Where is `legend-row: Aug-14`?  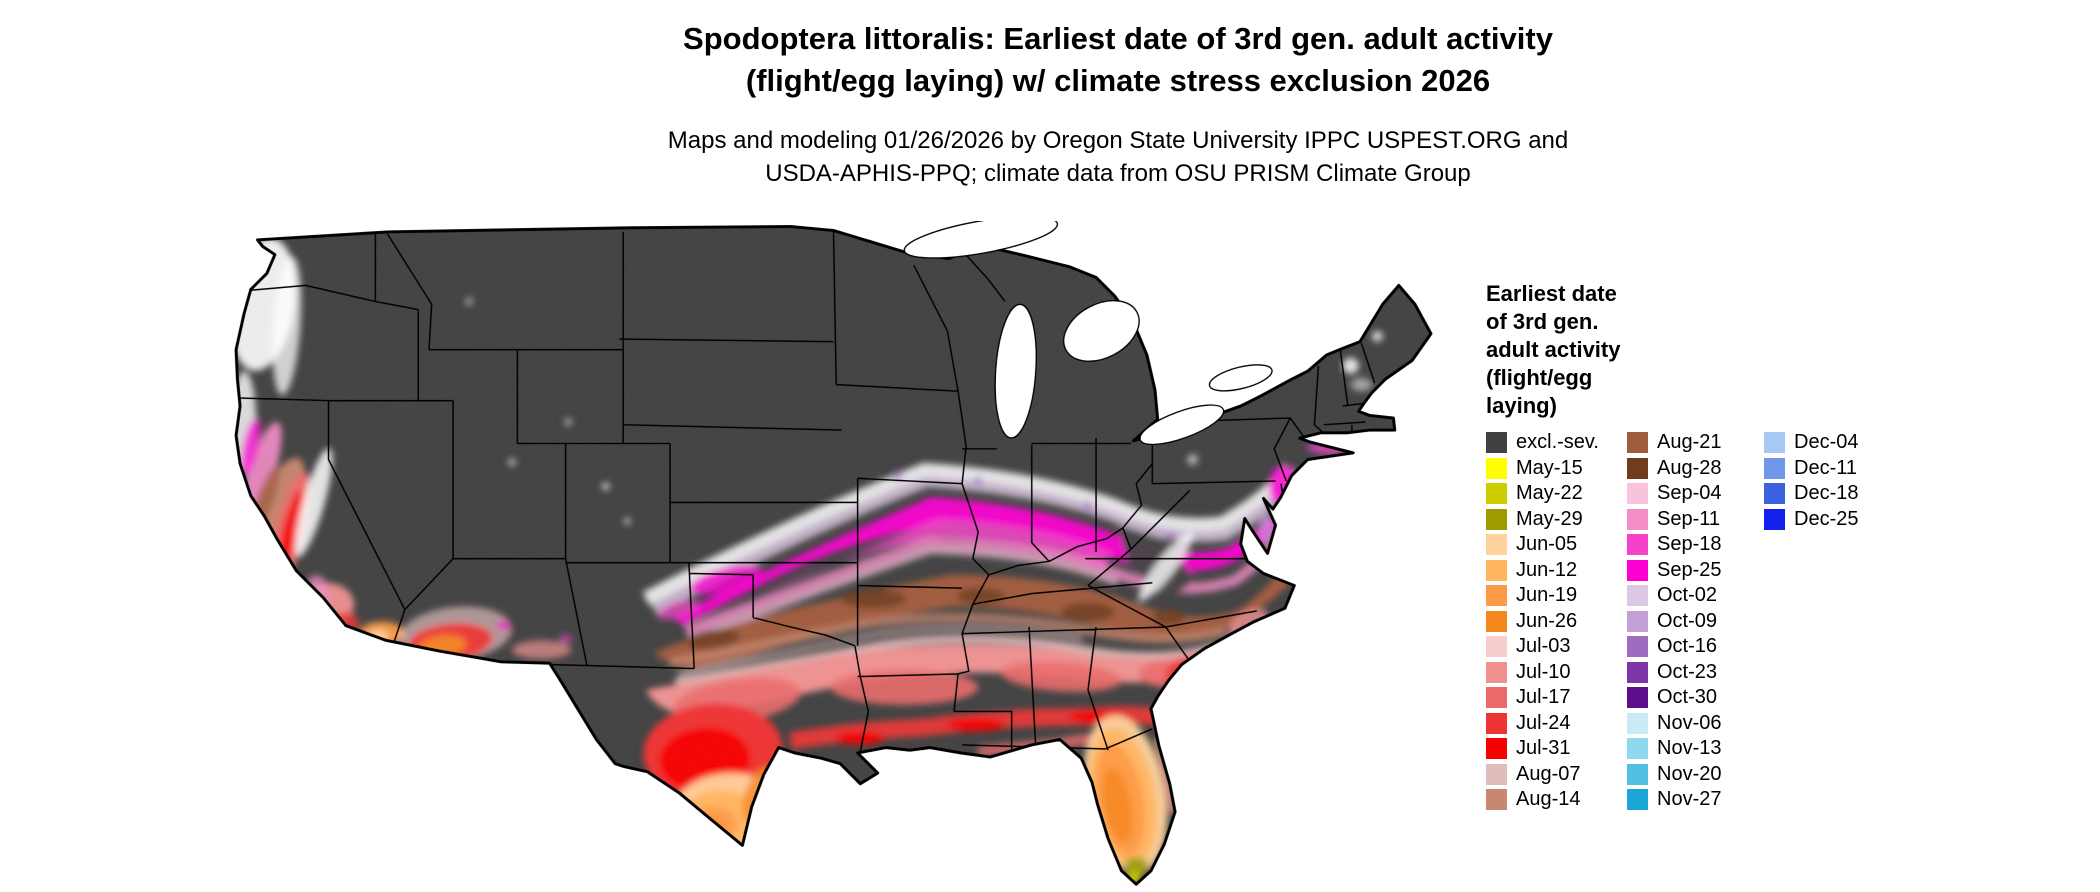 legend-row: Aug-14 is located at coordinates (1556, 800).